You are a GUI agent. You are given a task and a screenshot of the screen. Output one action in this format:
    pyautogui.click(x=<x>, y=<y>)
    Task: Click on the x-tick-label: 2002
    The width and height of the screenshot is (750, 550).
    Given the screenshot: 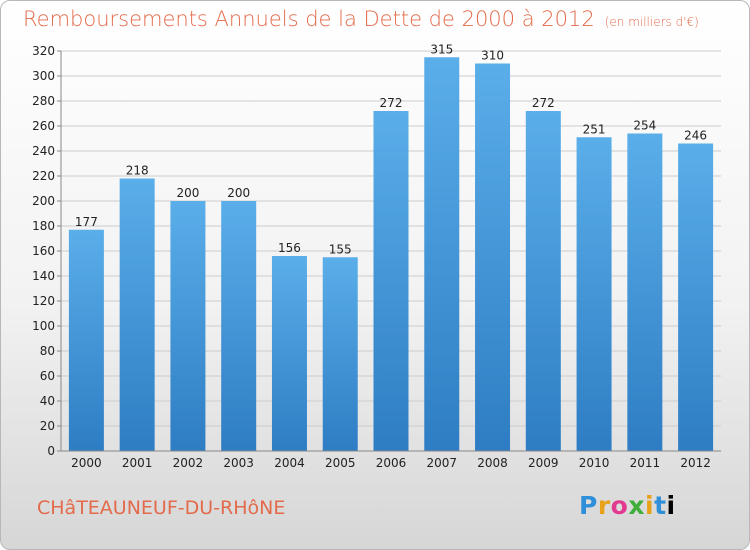 What is the action you would take?
    pyautogui.click(x=188, y=463)
    